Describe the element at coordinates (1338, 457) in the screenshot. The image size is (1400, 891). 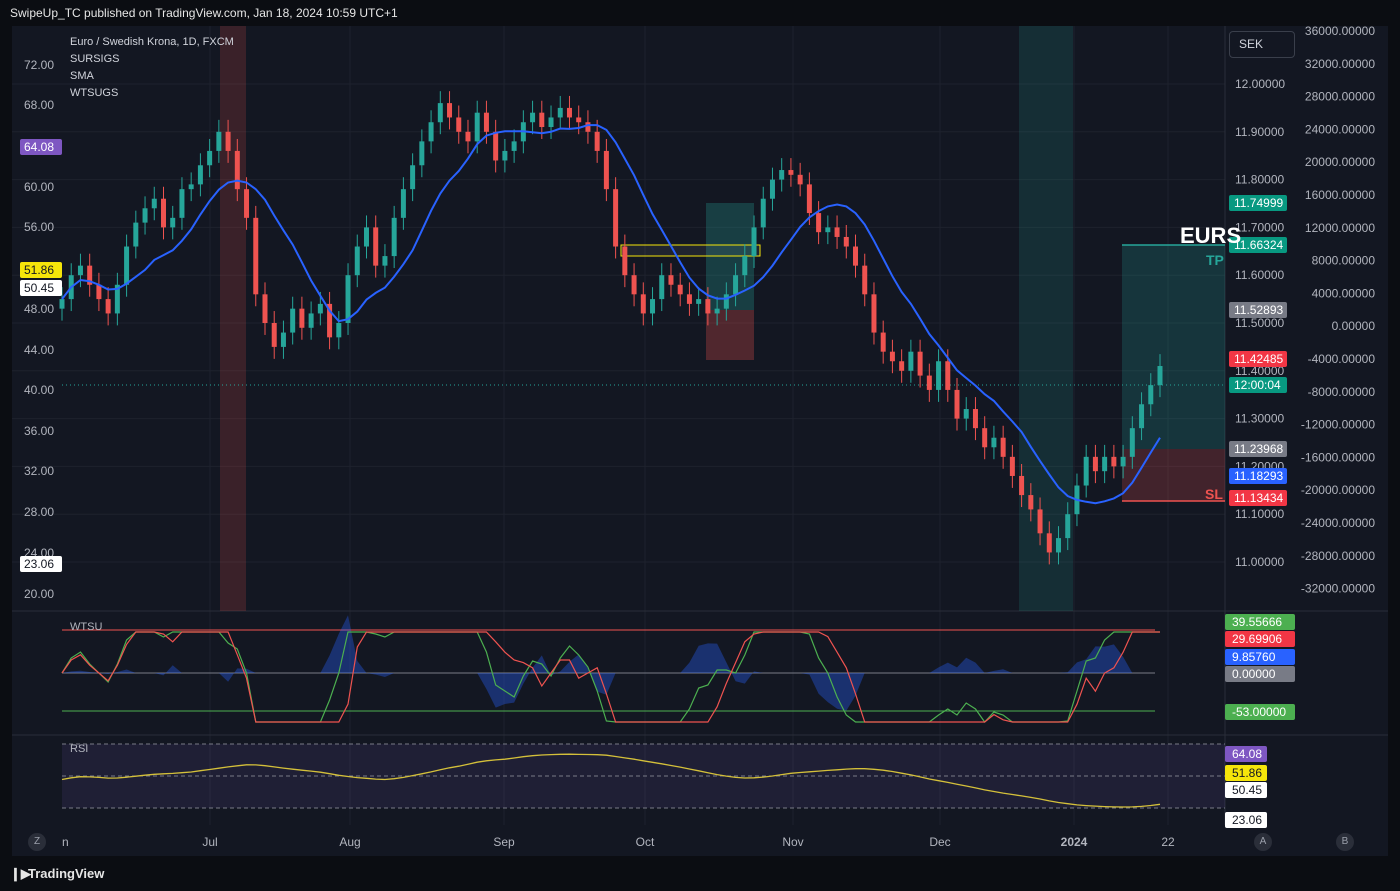
I see `secondary-tick-label: -16000.00000` at that location.